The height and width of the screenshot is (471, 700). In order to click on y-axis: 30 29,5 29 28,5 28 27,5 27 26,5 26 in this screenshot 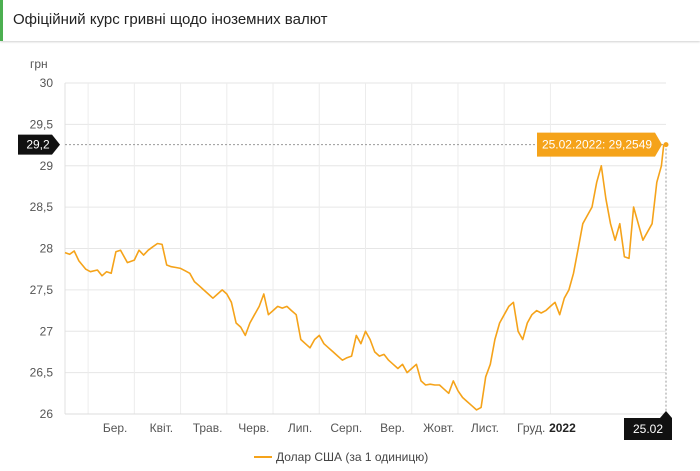, I will do `click(42, 248)`.